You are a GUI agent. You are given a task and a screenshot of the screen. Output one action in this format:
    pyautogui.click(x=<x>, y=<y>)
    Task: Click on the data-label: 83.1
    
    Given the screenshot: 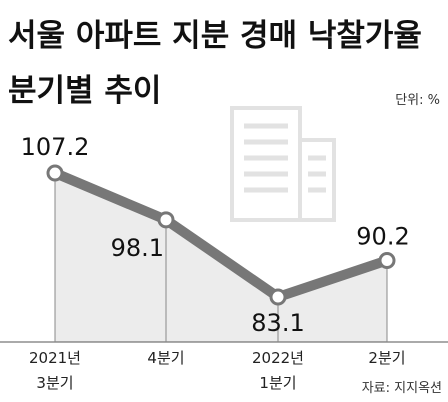 What is the action you would take?
    pyautogui.click(x=277, y=323)
    